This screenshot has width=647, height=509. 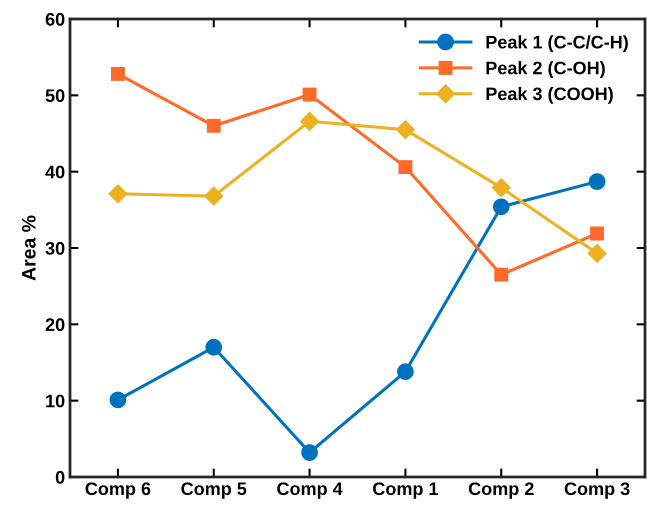 What do you see at coordinates (549, 95) in the screenshot?
I see `legend-label: Peak 3 (COOH)` at bounding box center [549, 95].